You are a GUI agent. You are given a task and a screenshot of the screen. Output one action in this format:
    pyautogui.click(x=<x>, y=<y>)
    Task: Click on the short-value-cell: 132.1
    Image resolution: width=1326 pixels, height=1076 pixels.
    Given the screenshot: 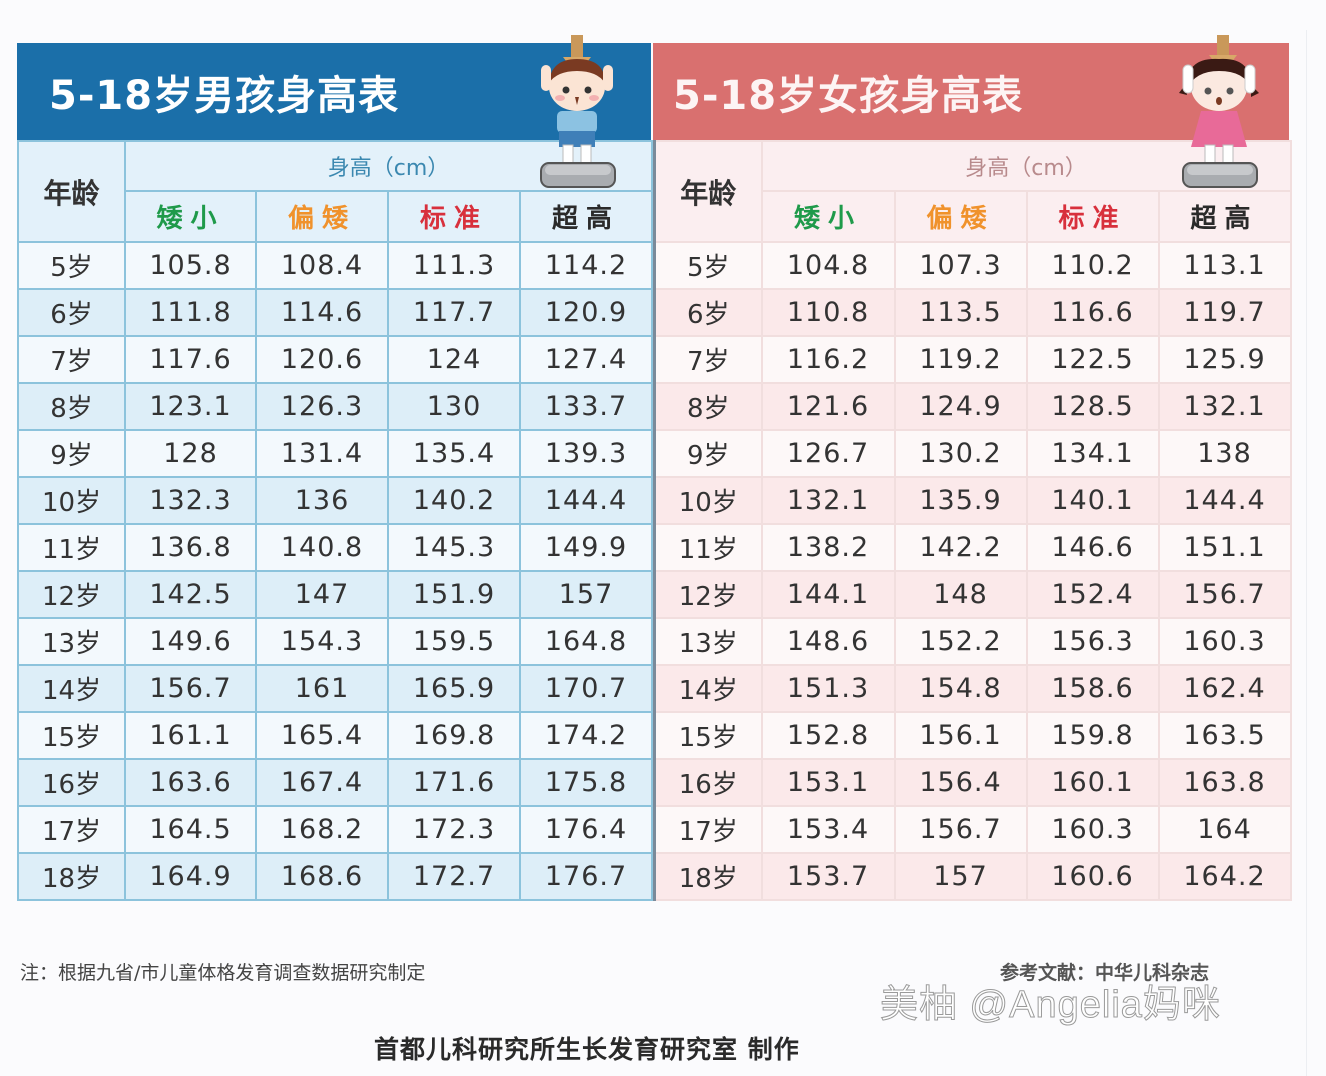 What is the action you would take?
    pyautogui.click(x=828, y=500)
    